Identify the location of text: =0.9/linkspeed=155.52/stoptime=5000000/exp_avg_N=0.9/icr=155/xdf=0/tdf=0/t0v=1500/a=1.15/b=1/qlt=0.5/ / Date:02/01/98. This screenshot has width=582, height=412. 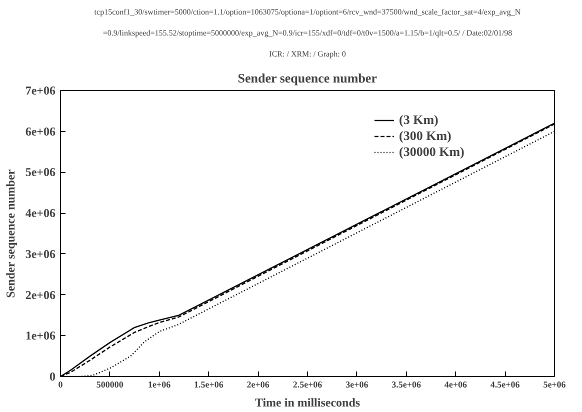
(307, 33).